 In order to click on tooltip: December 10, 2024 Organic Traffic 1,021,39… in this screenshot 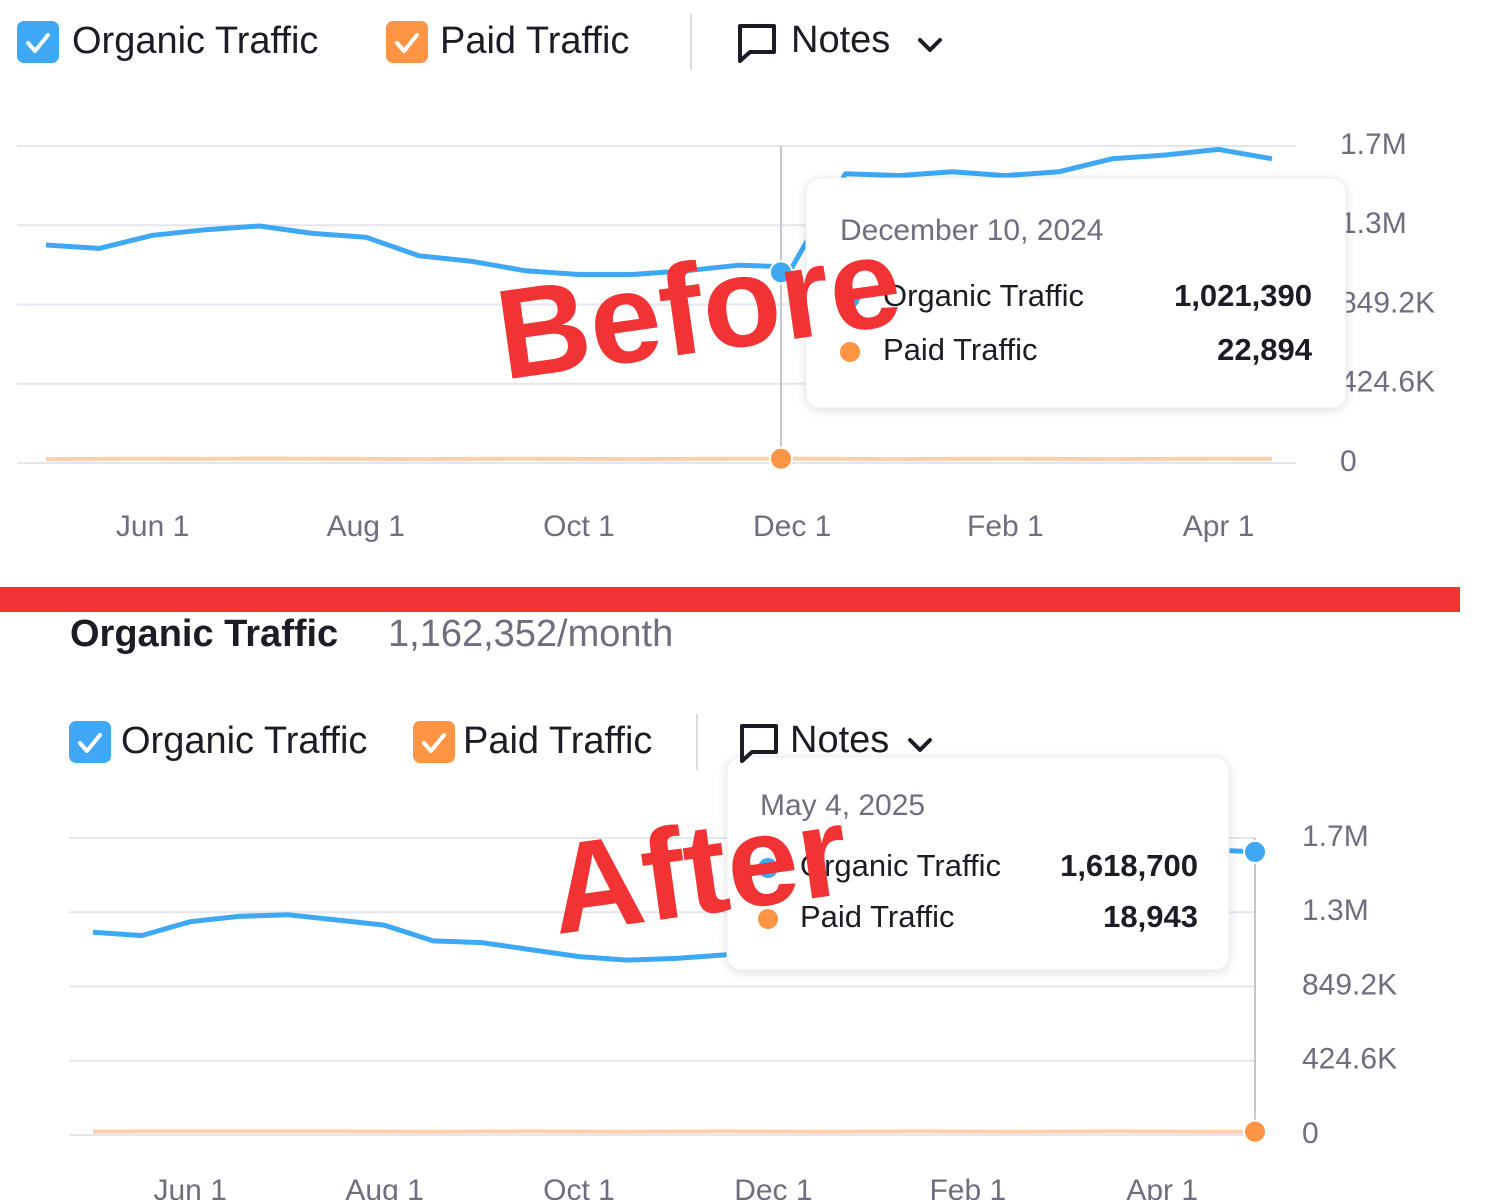, I will do `click(1076, 293)`.